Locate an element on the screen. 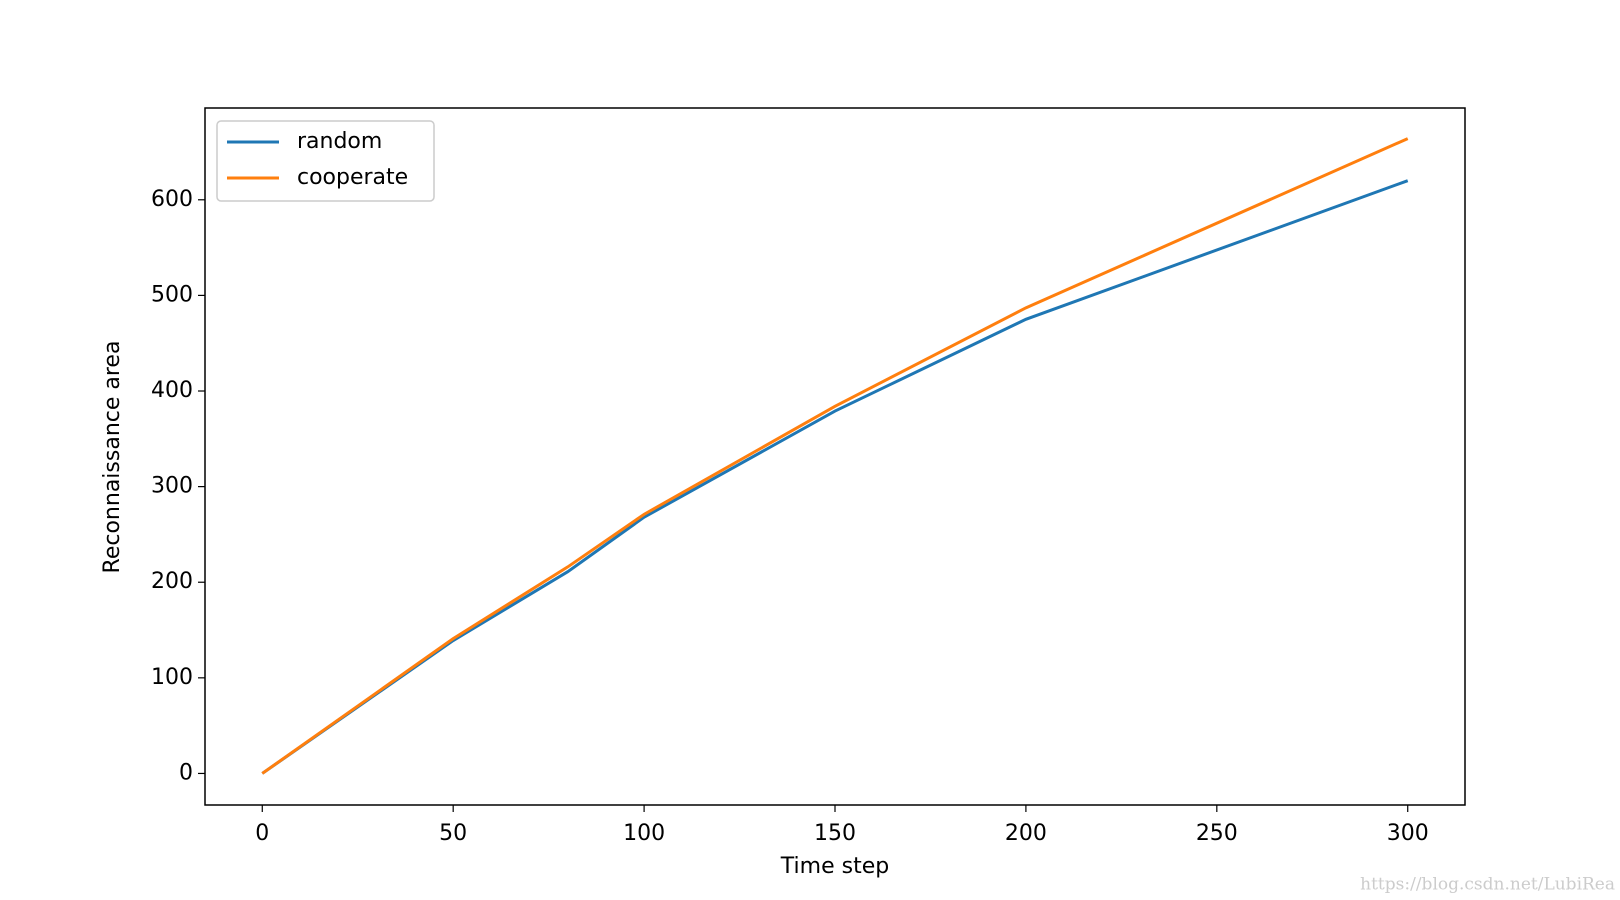 The height and width of the screenshot is (900, 1620). x-tick-label: 150 is located at coordinates (835, 833).